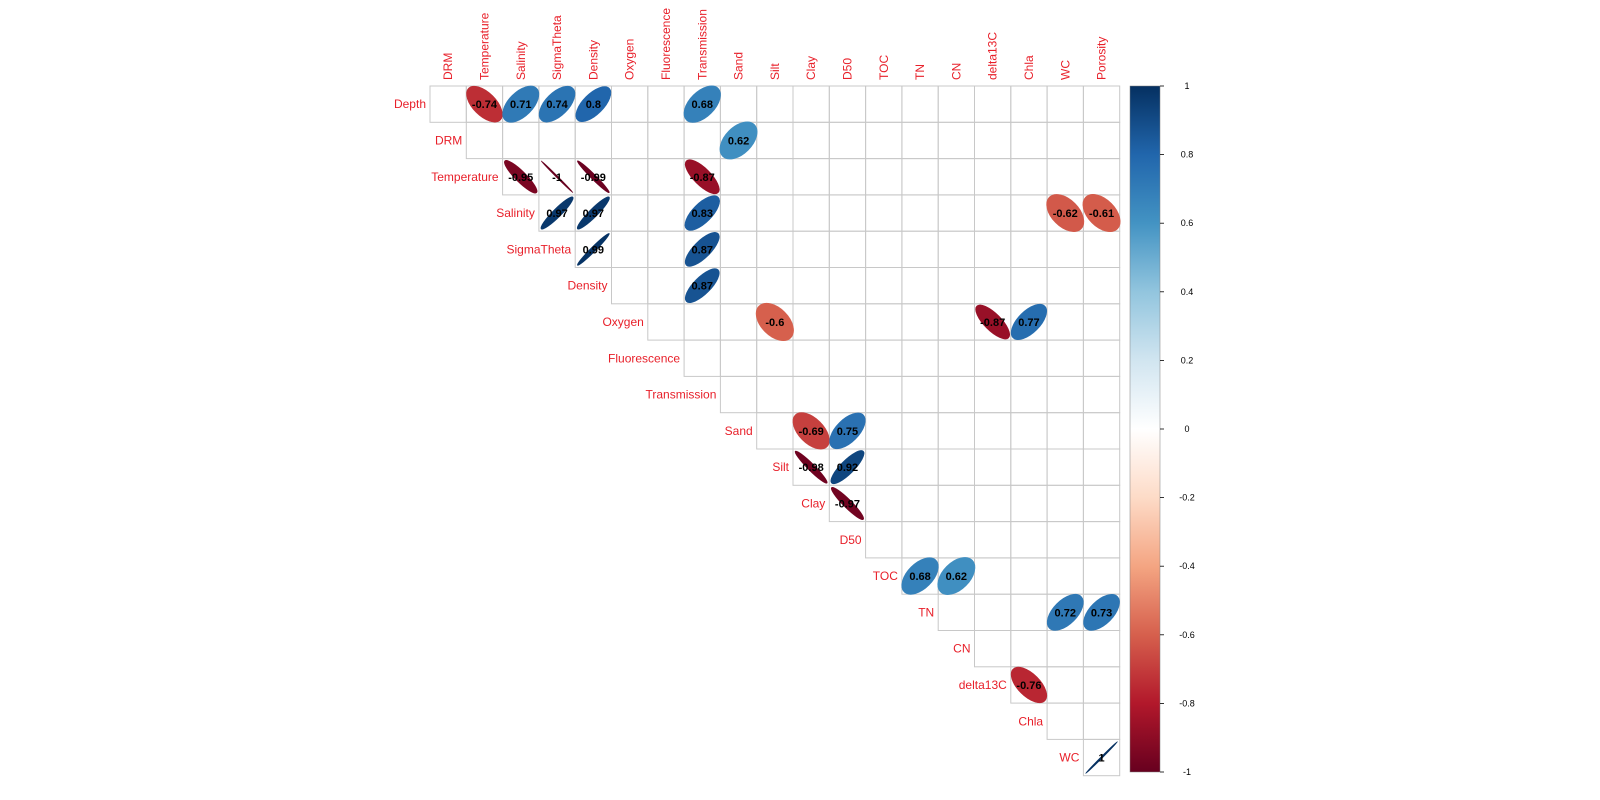 The width and height of the screenshot is (1600, 800). Describe the element at coordinates (774, 323) in the screenshot. I see `coefficient-label: -0.6` at that location.